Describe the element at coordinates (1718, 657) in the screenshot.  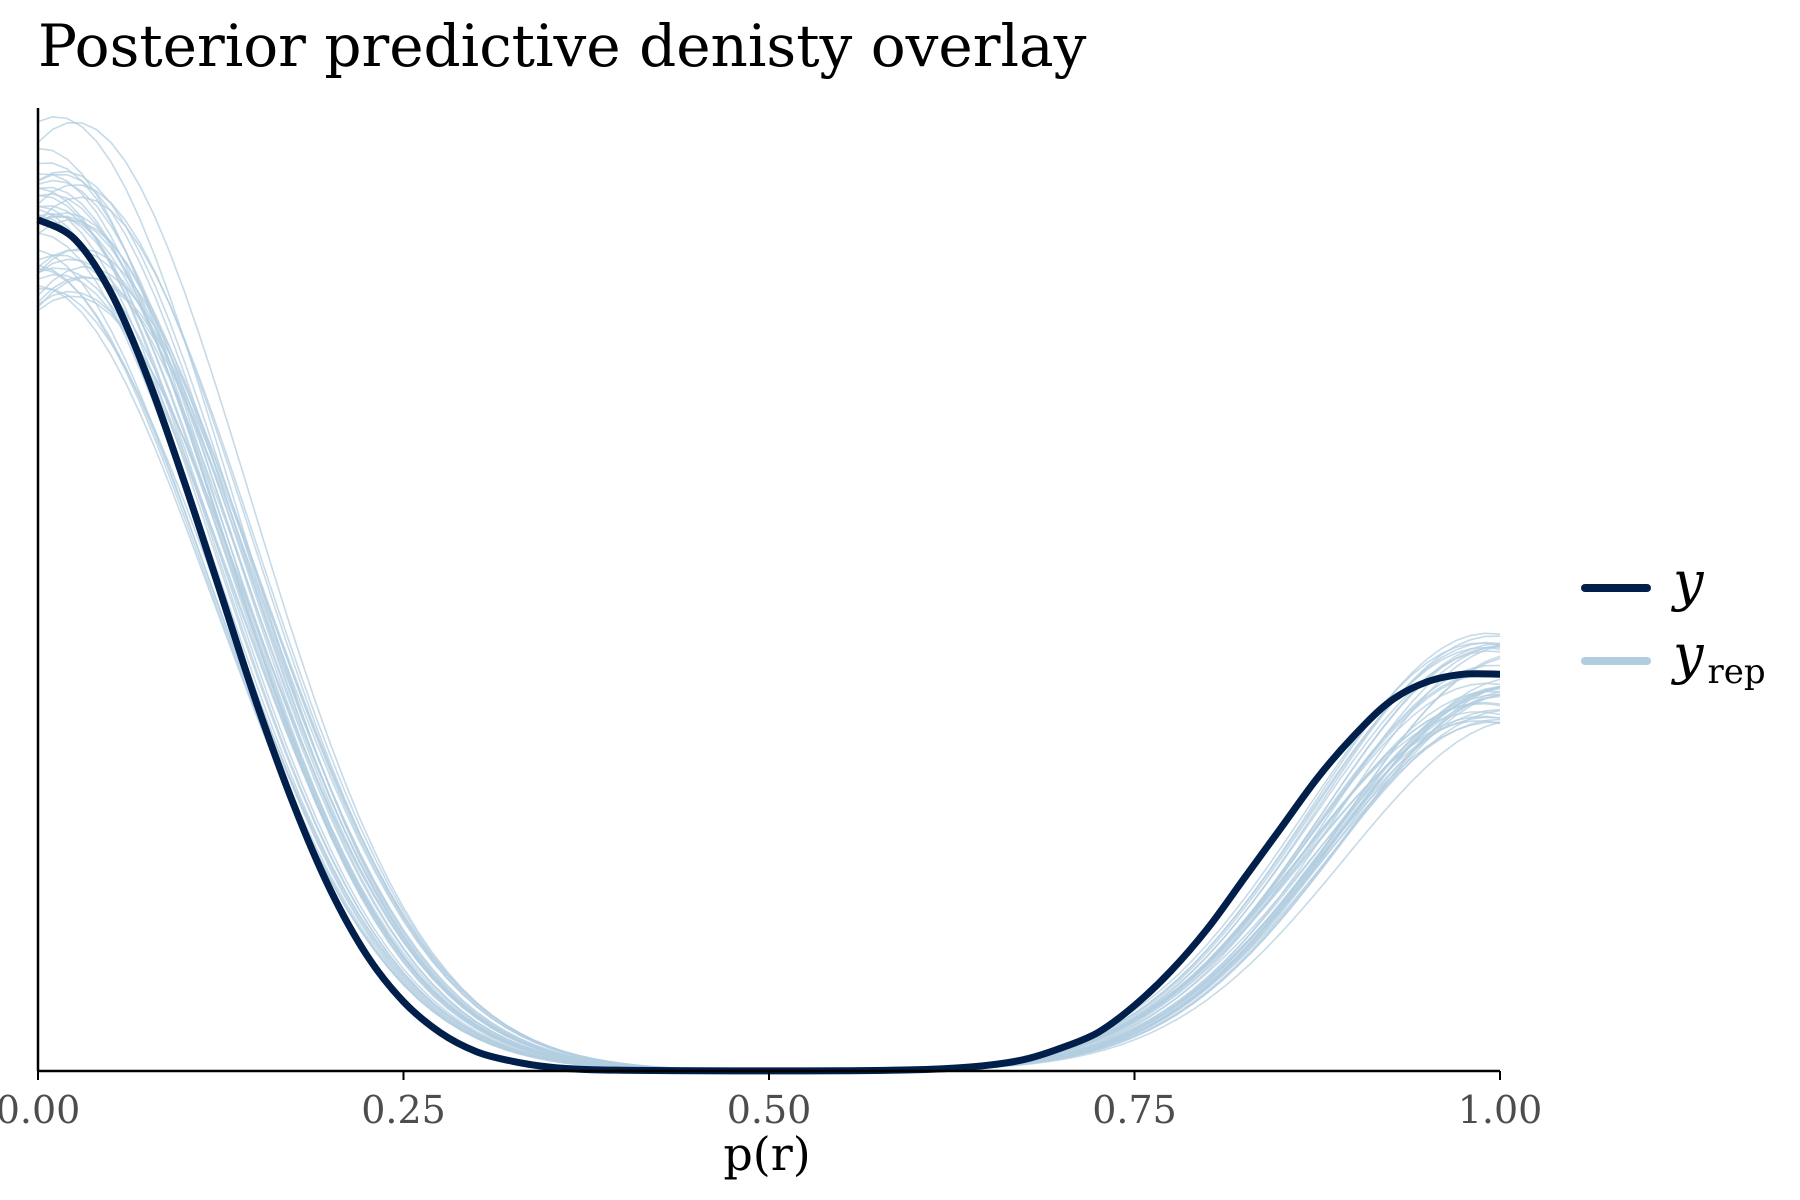
I see `legend-label: y rep` at that location.